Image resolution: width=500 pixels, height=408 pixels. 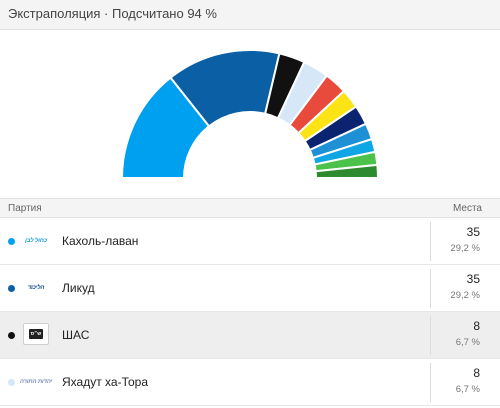 I want to click on party-row-kahol-lavan: כחול לבן Кахоль-лаван 35 29,2 %, so click(x=250, y=241).